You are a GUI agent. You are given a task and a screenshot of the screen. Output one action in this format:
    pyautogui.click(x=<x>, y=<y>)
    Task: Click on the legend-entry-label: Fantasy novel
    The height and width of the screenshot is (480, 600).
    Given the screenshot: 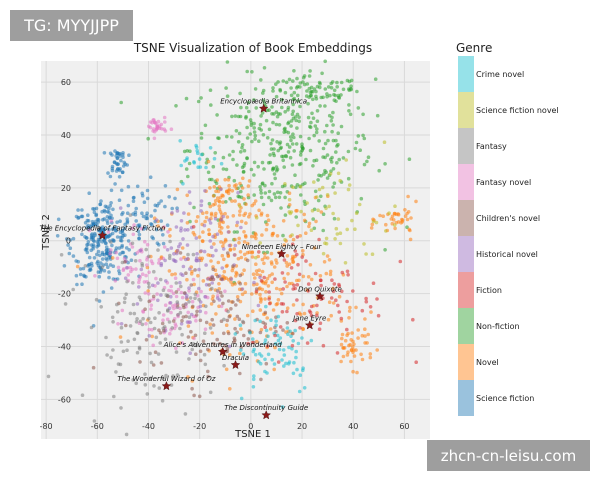 What is the action you would take?
    pyautogui.click(x=503, y=182)
    